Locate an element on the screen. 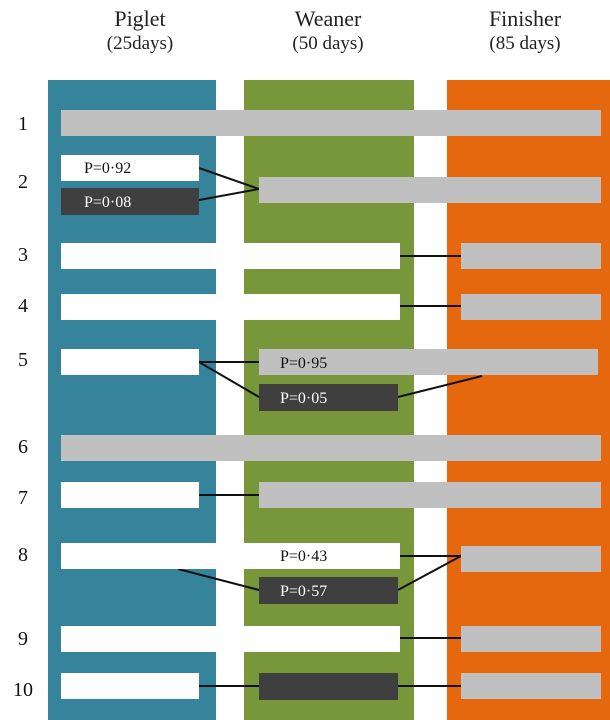 This screenshot has width=610, height=720. row-number-9: 9 is located at coordinates (23, 639).